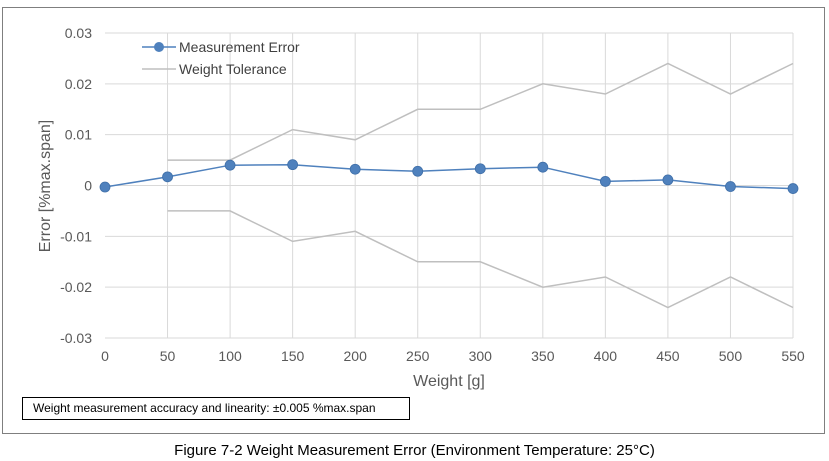  I want to click on x-tick-label: 450, so click(668, 356).